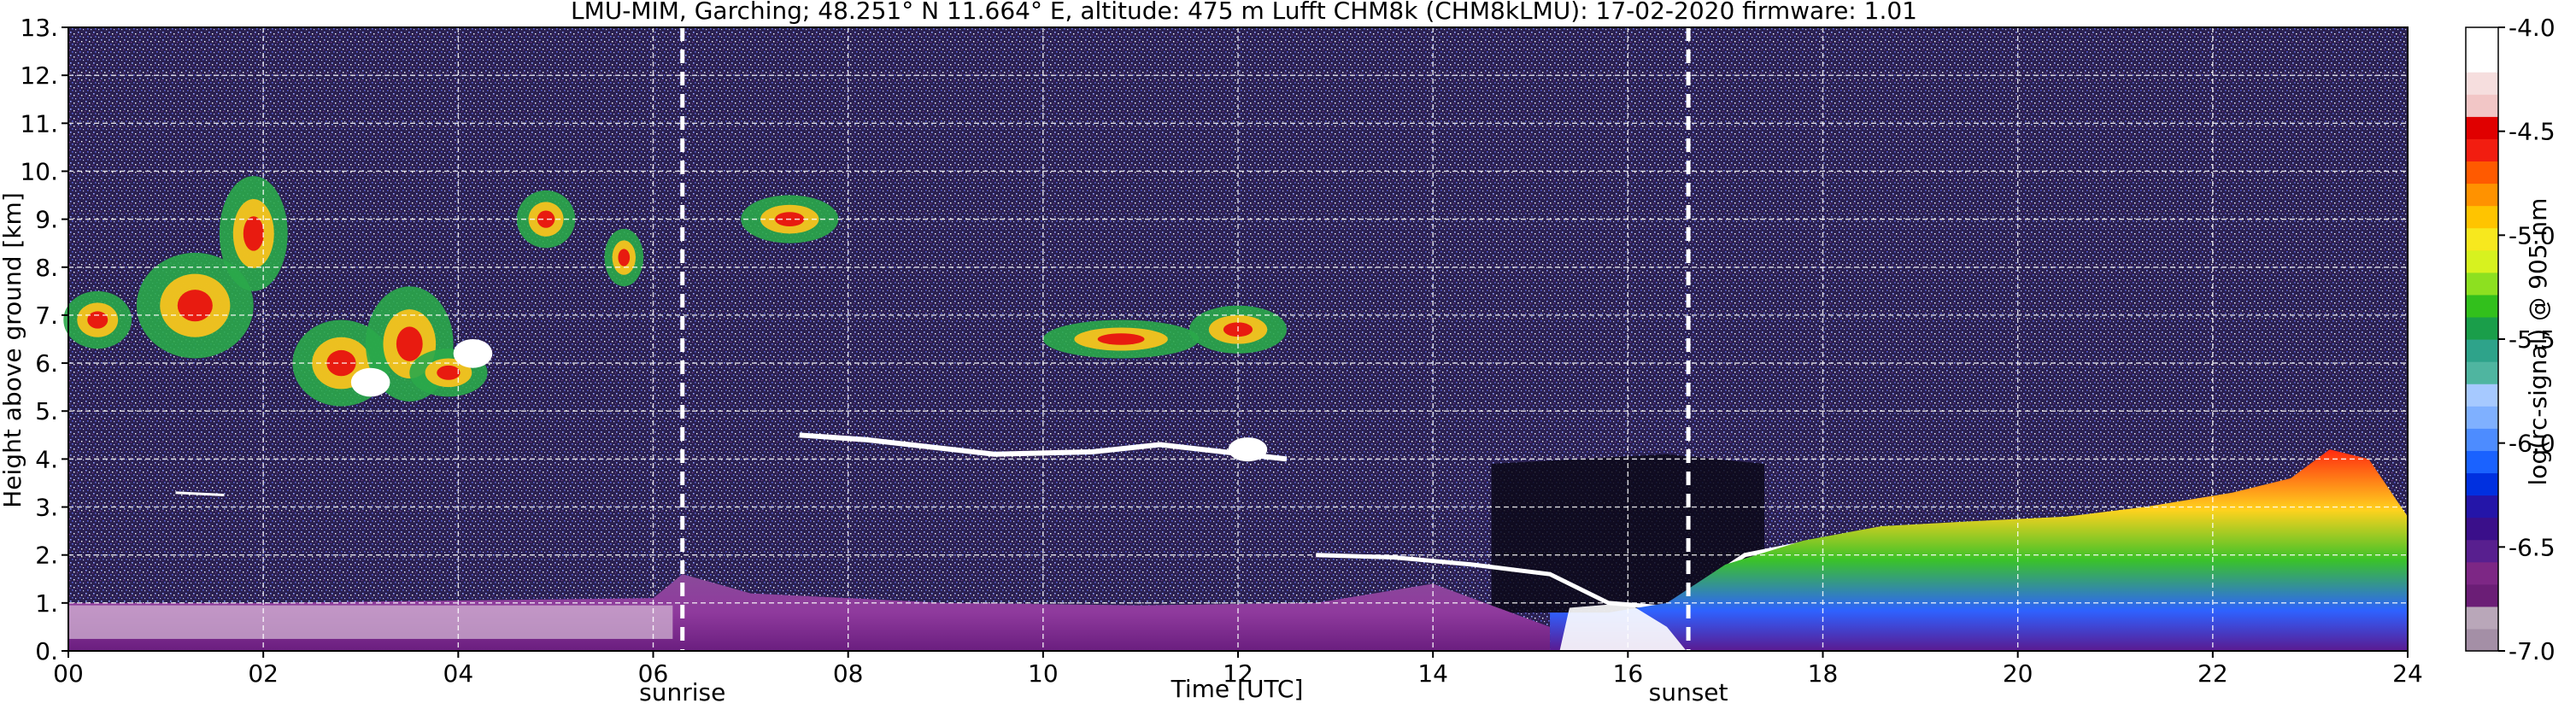 The width and height of the screenshot is (2576, 709). I want to click on y-tick-label: 4., so click(46, 459).